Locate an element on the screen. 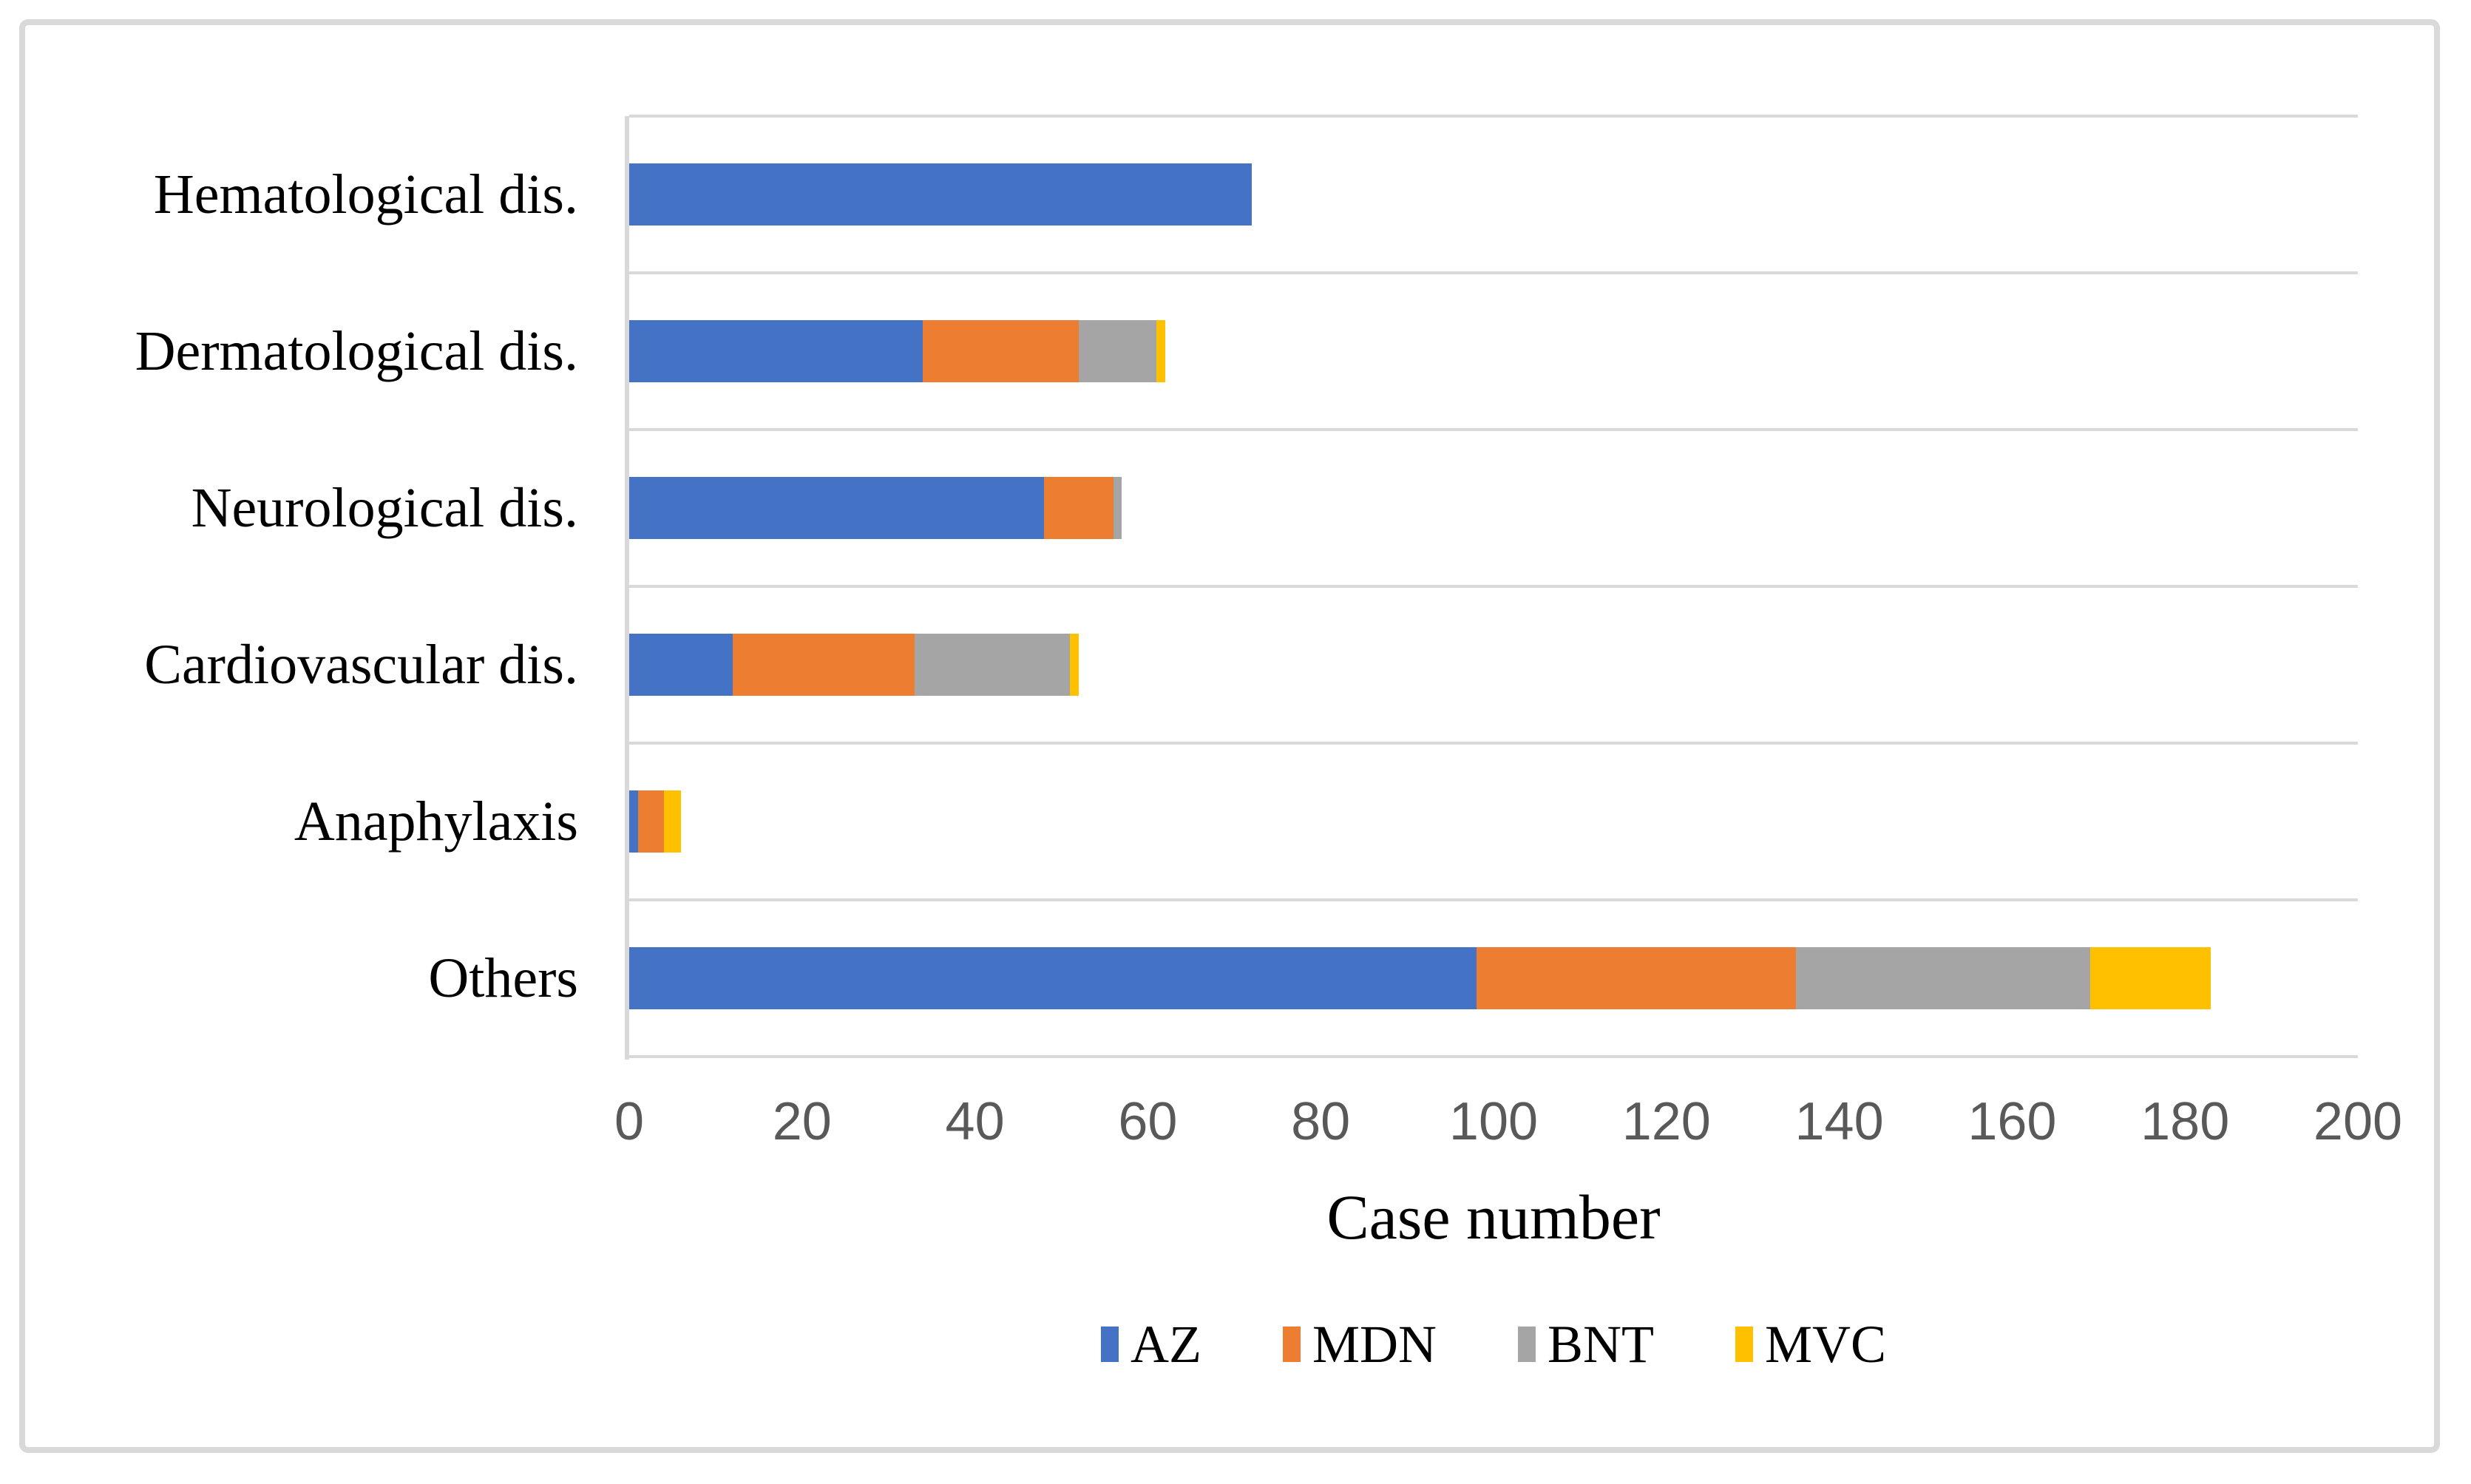 Image resolution: width=2471 pixels, height=1484 pixels. category-label: Neurological dis. is located at coordinates (384, 507).